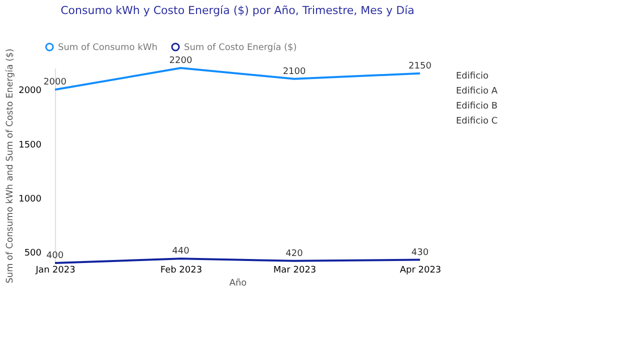  Describe the element at coordinates (295, 253) in the screenshot. I see `data-label: 420` at that location.